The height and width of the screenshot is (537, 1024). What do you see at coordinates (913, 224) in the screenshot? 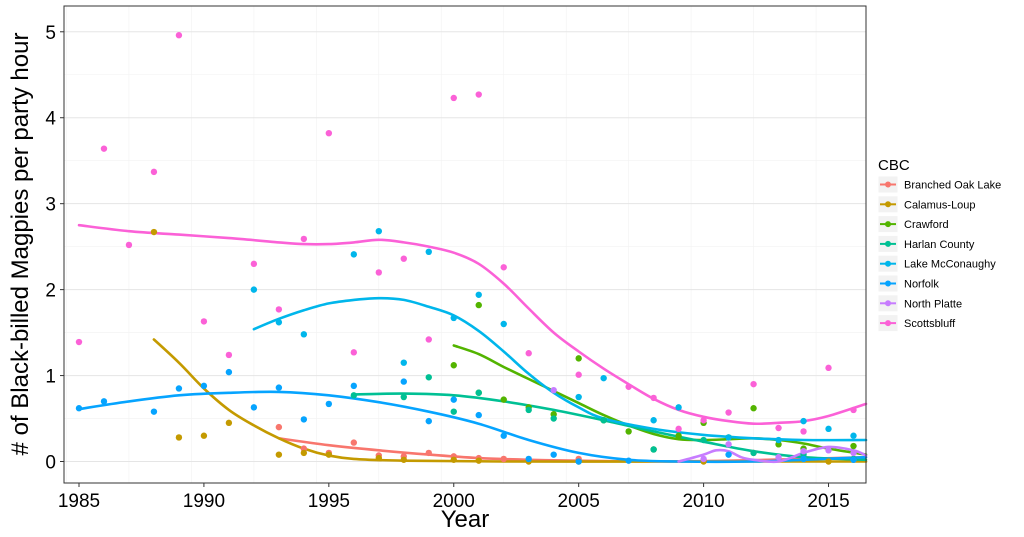
I see `legend-item-crawford: Crawford` at bounding box center [913, 224].